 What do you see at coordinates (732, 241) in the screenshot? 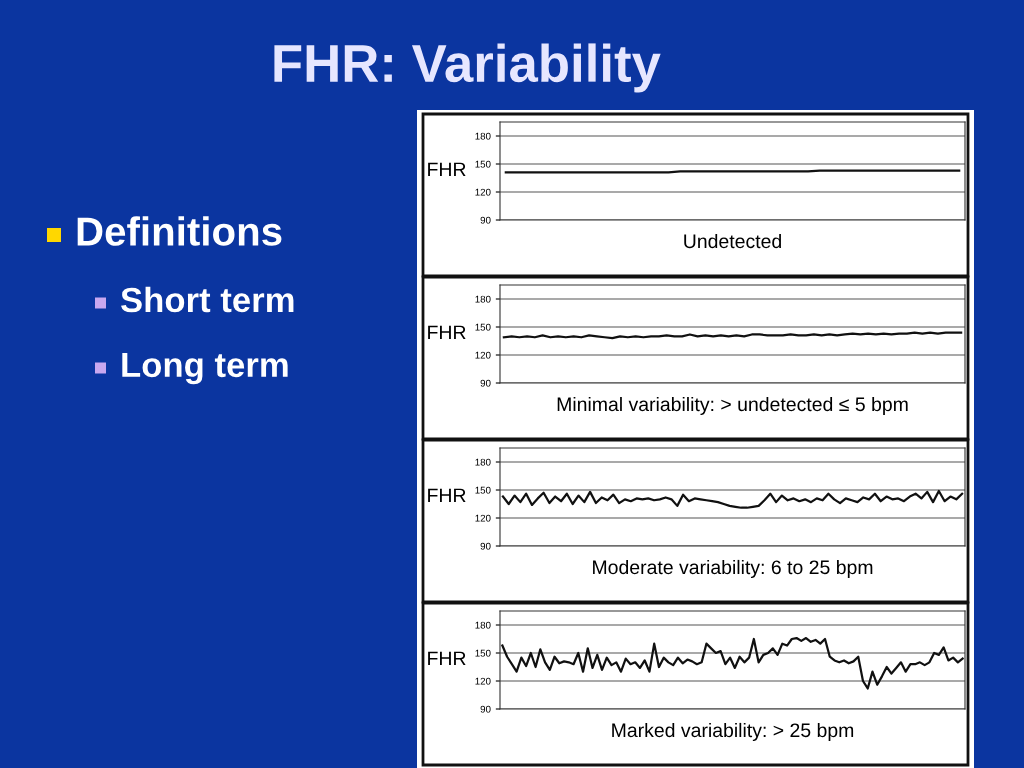
I see `x-axis-title: Undetected` at bounding box center [732, 241].